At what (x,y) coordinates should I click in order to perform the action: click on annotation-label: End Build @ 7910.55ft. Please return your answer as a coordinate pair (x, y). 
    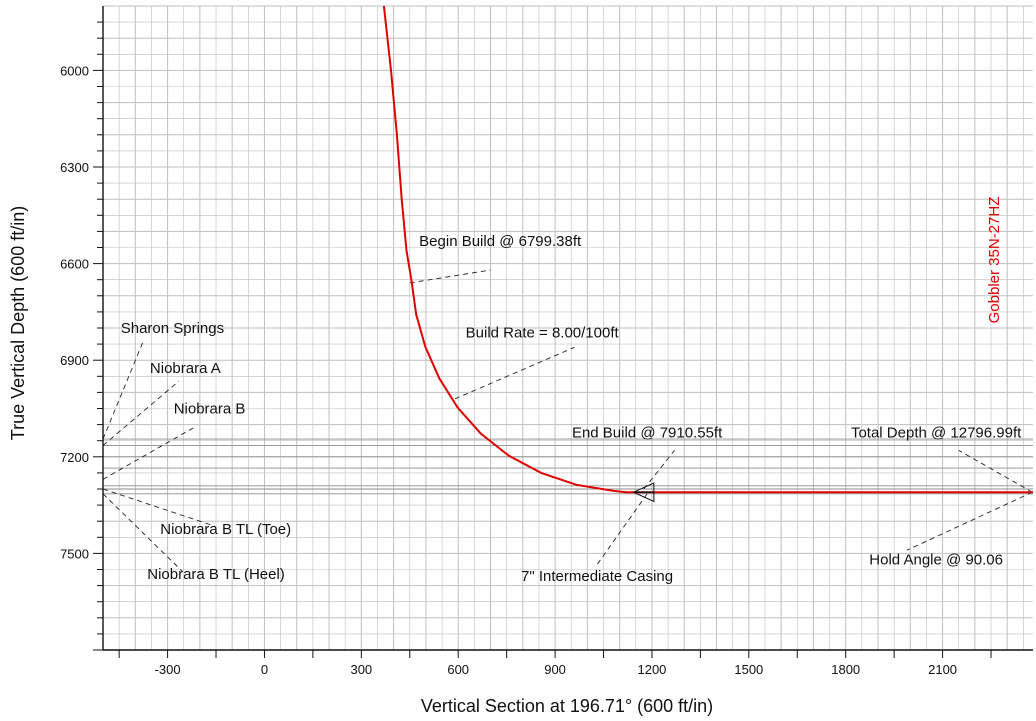
    Looking at the image, I should click on (647, 432).